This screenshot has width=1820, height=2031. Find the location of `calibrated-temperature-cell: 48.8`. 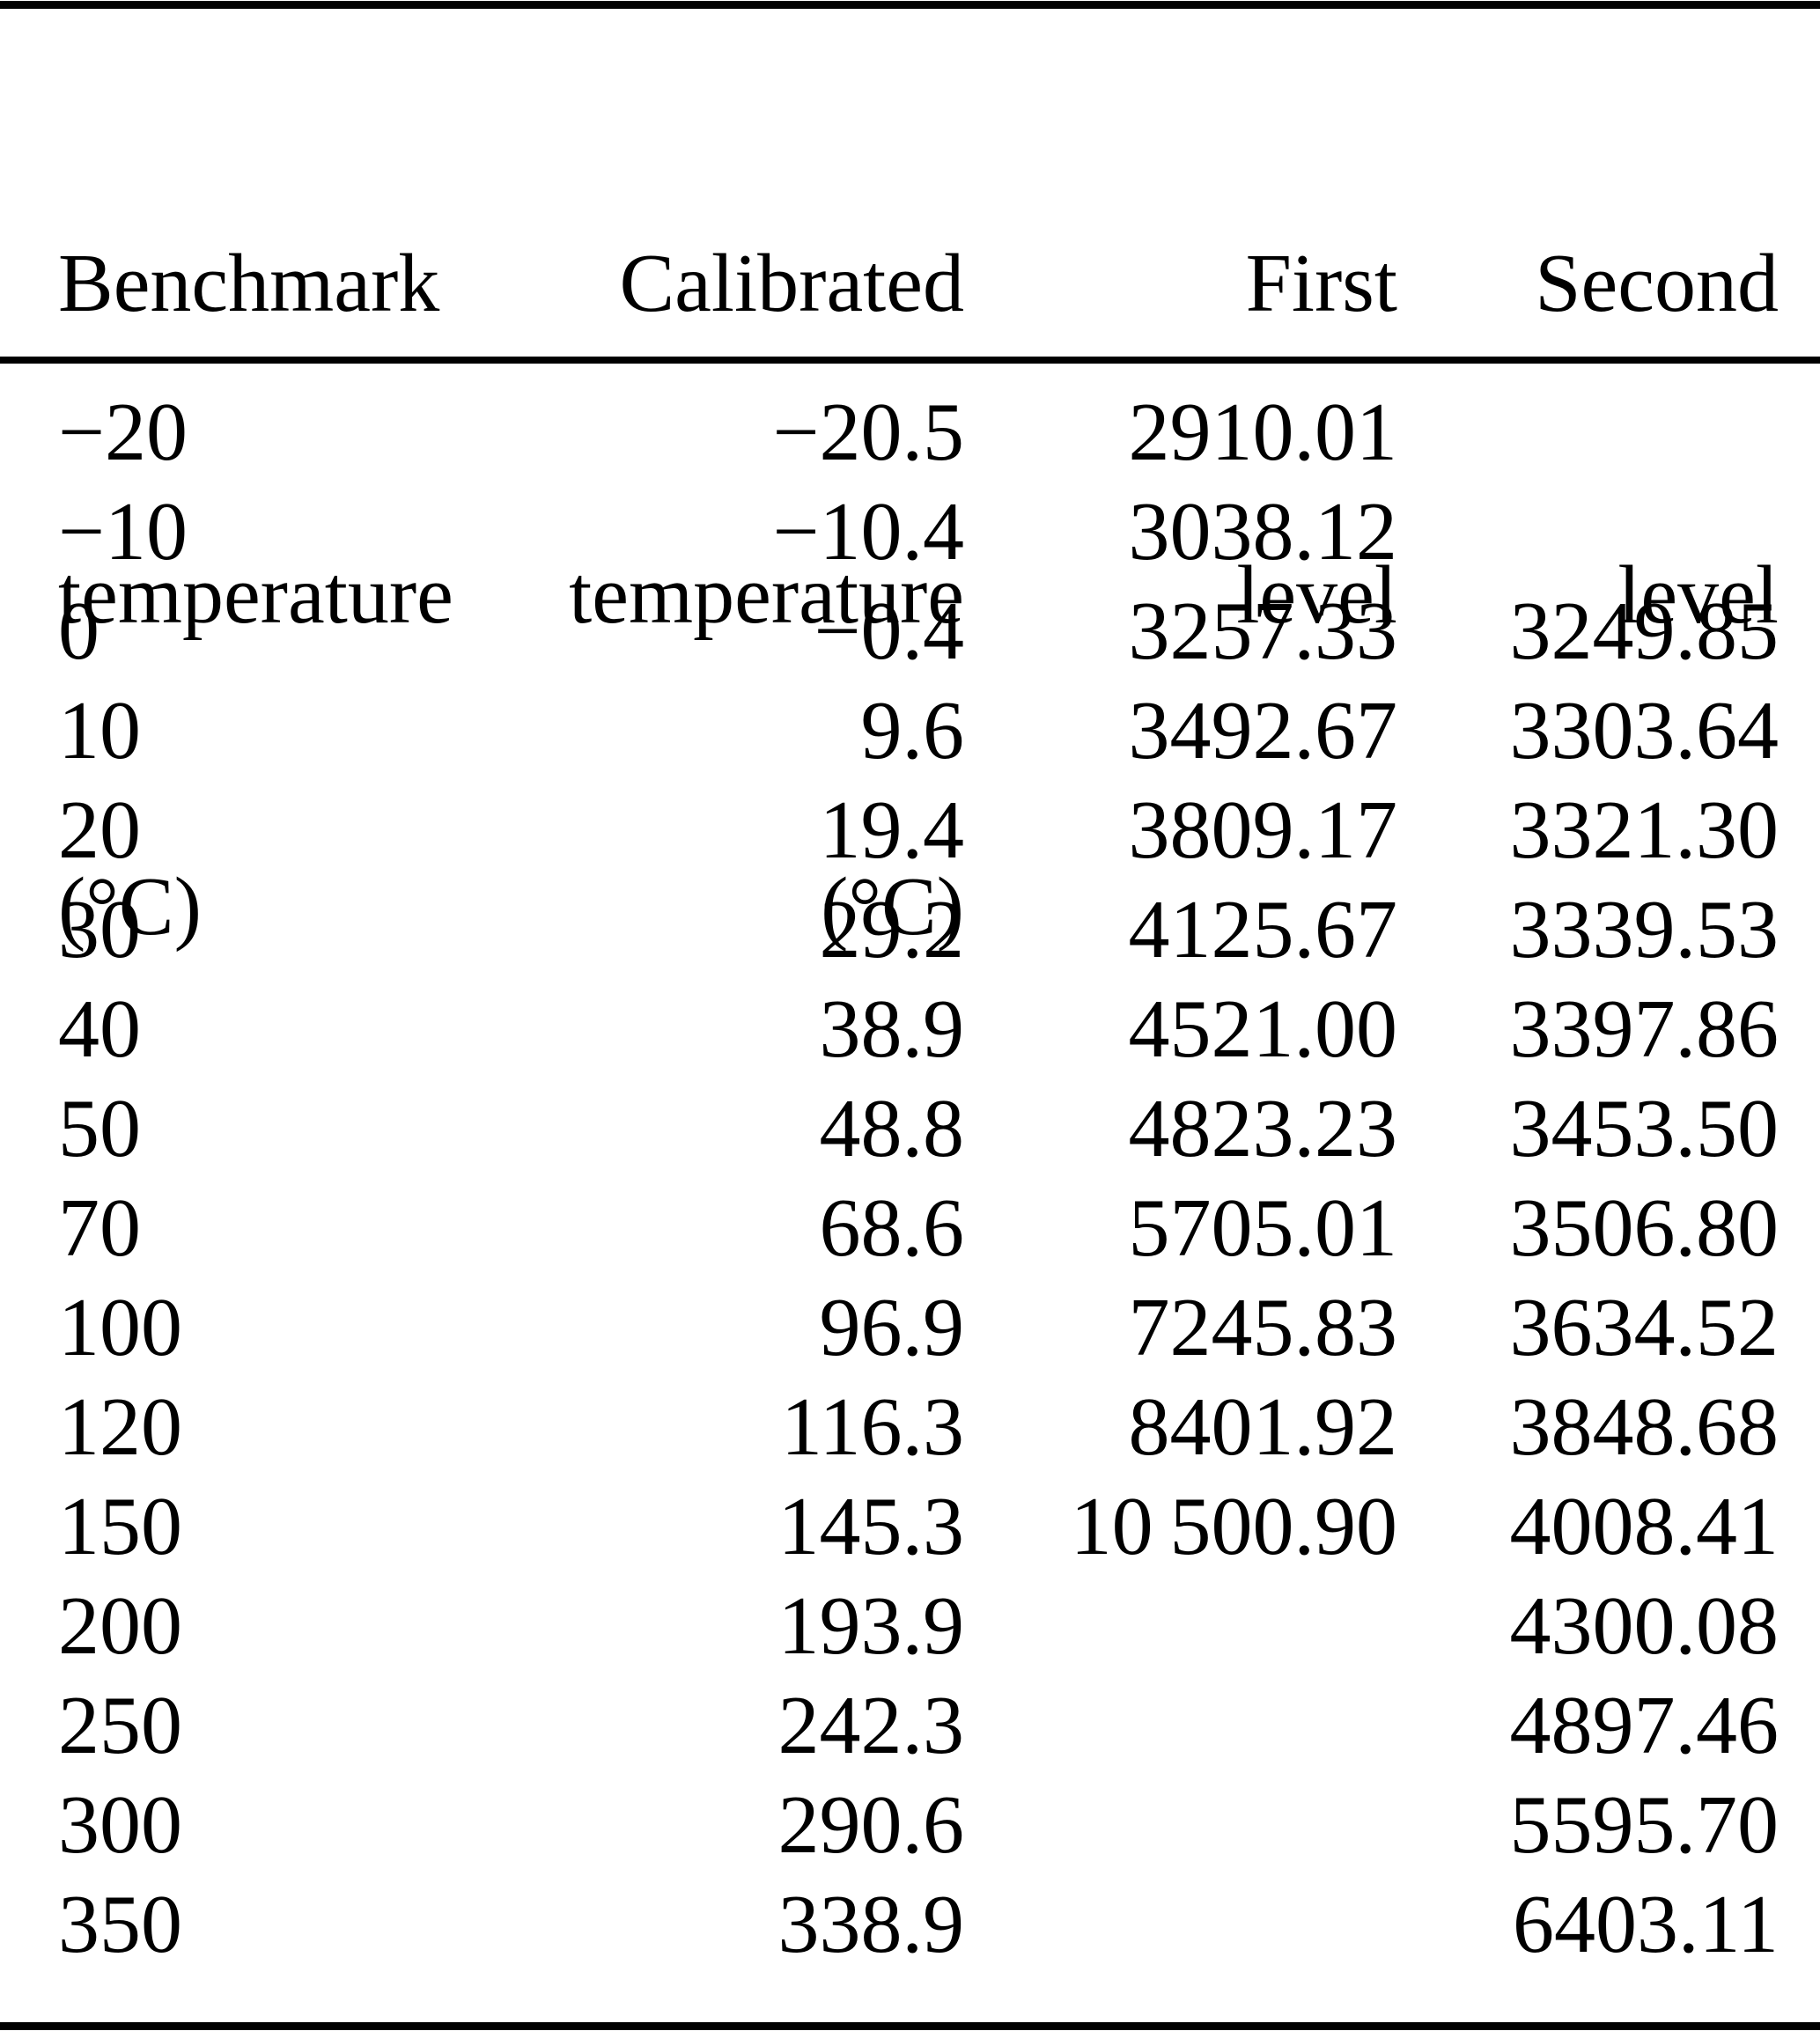

calibrated-temperature-cell: 48.8 is located at coordinates (892, 1128).